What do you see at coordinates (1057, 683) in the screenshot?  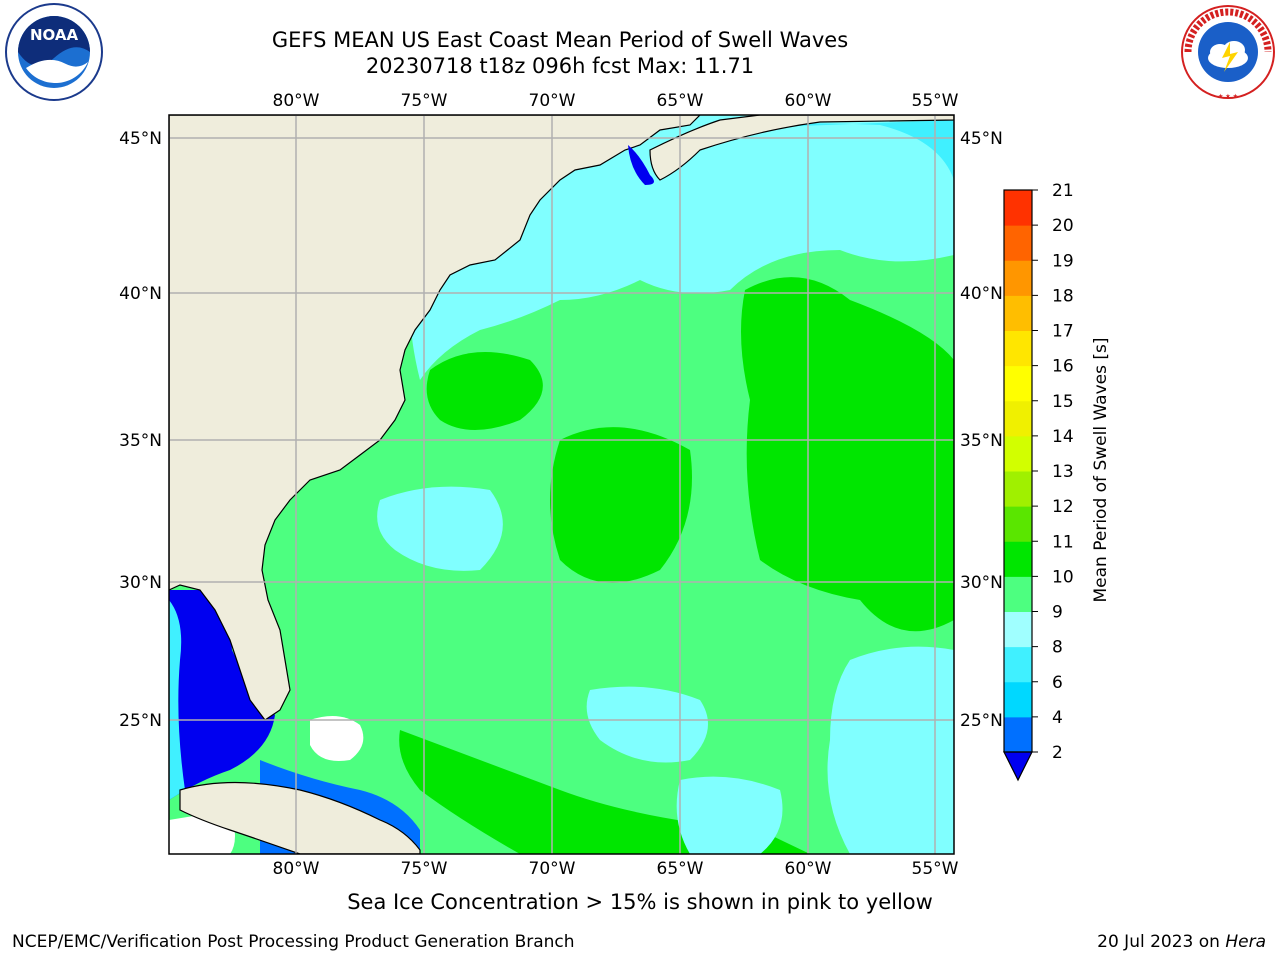 I see `colorbar-tick-label: 6` at bounding box center [1057, 683].